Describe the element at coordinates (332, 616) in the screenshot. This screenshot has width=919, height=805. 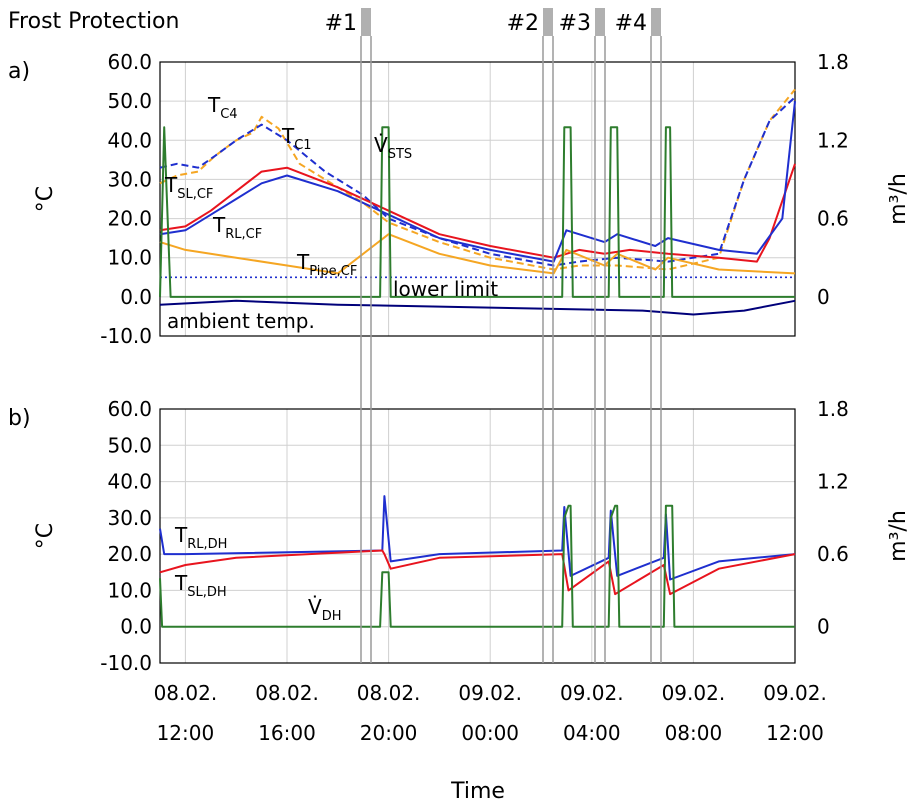
I see `annotation-subscript: DH` at that location.